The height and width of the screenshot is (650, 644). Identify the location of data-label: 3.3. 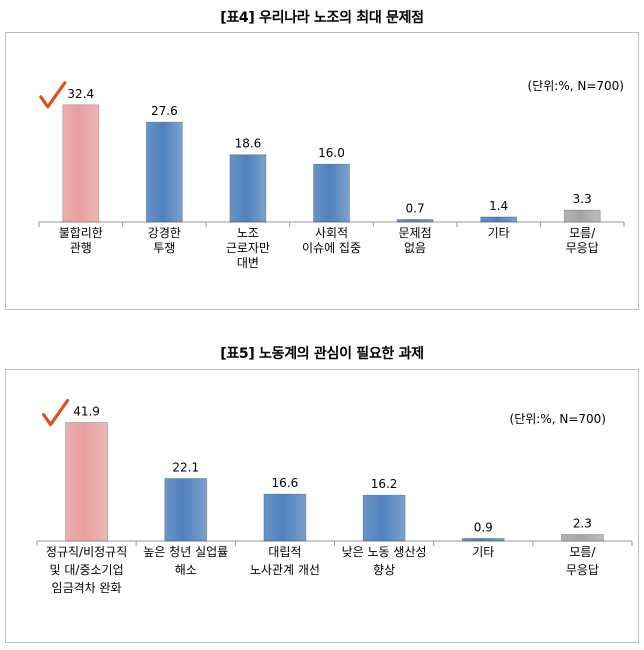
(582, 199).